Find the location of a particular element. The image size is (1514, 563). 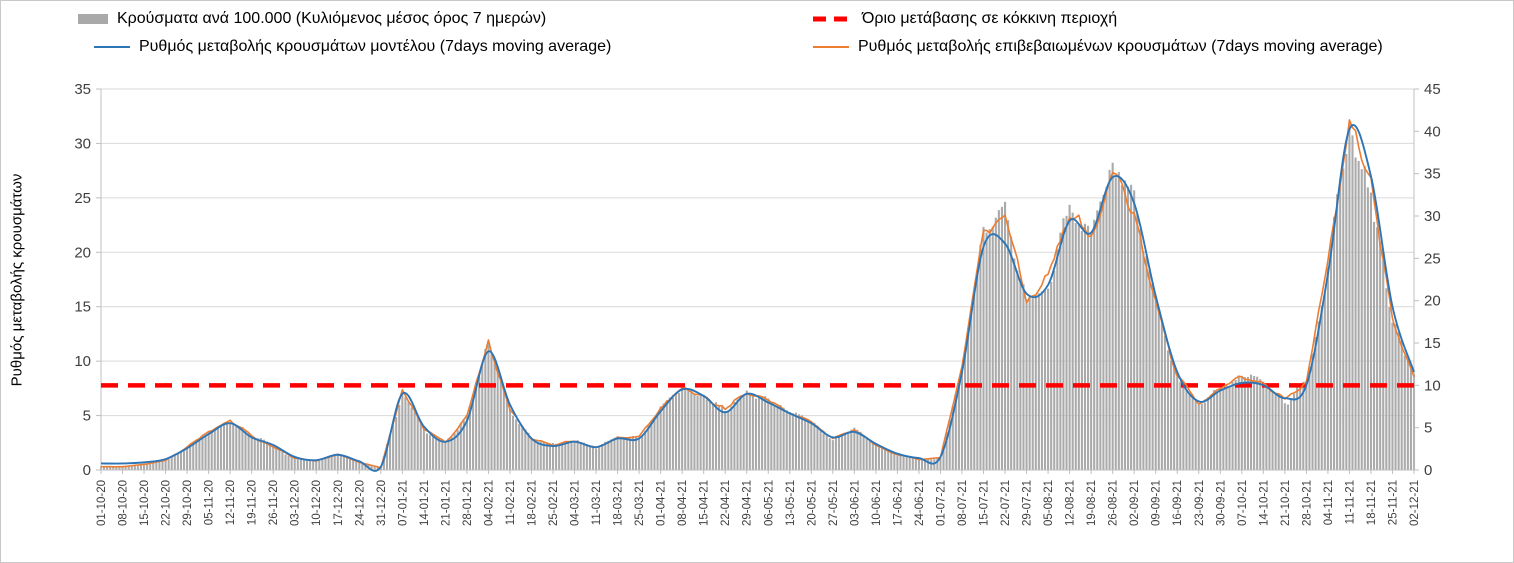

svg-text: 07-10-21 is located at coordinates (1243, 503).